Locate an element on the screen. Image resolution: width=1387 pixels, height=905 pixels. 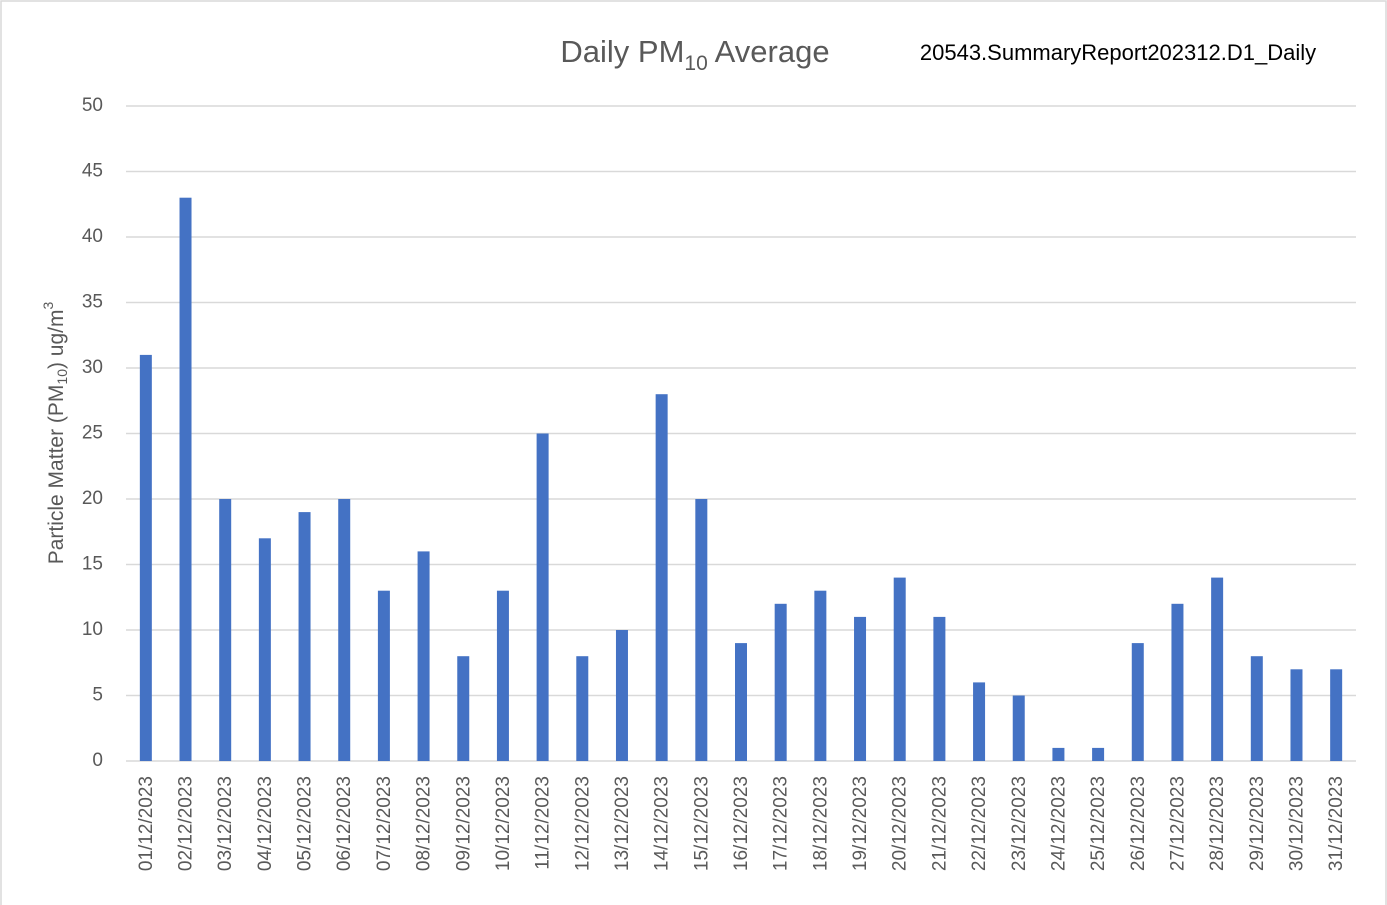
x-tick-label: 21/12/2023 is located at coordinates (939, 823).